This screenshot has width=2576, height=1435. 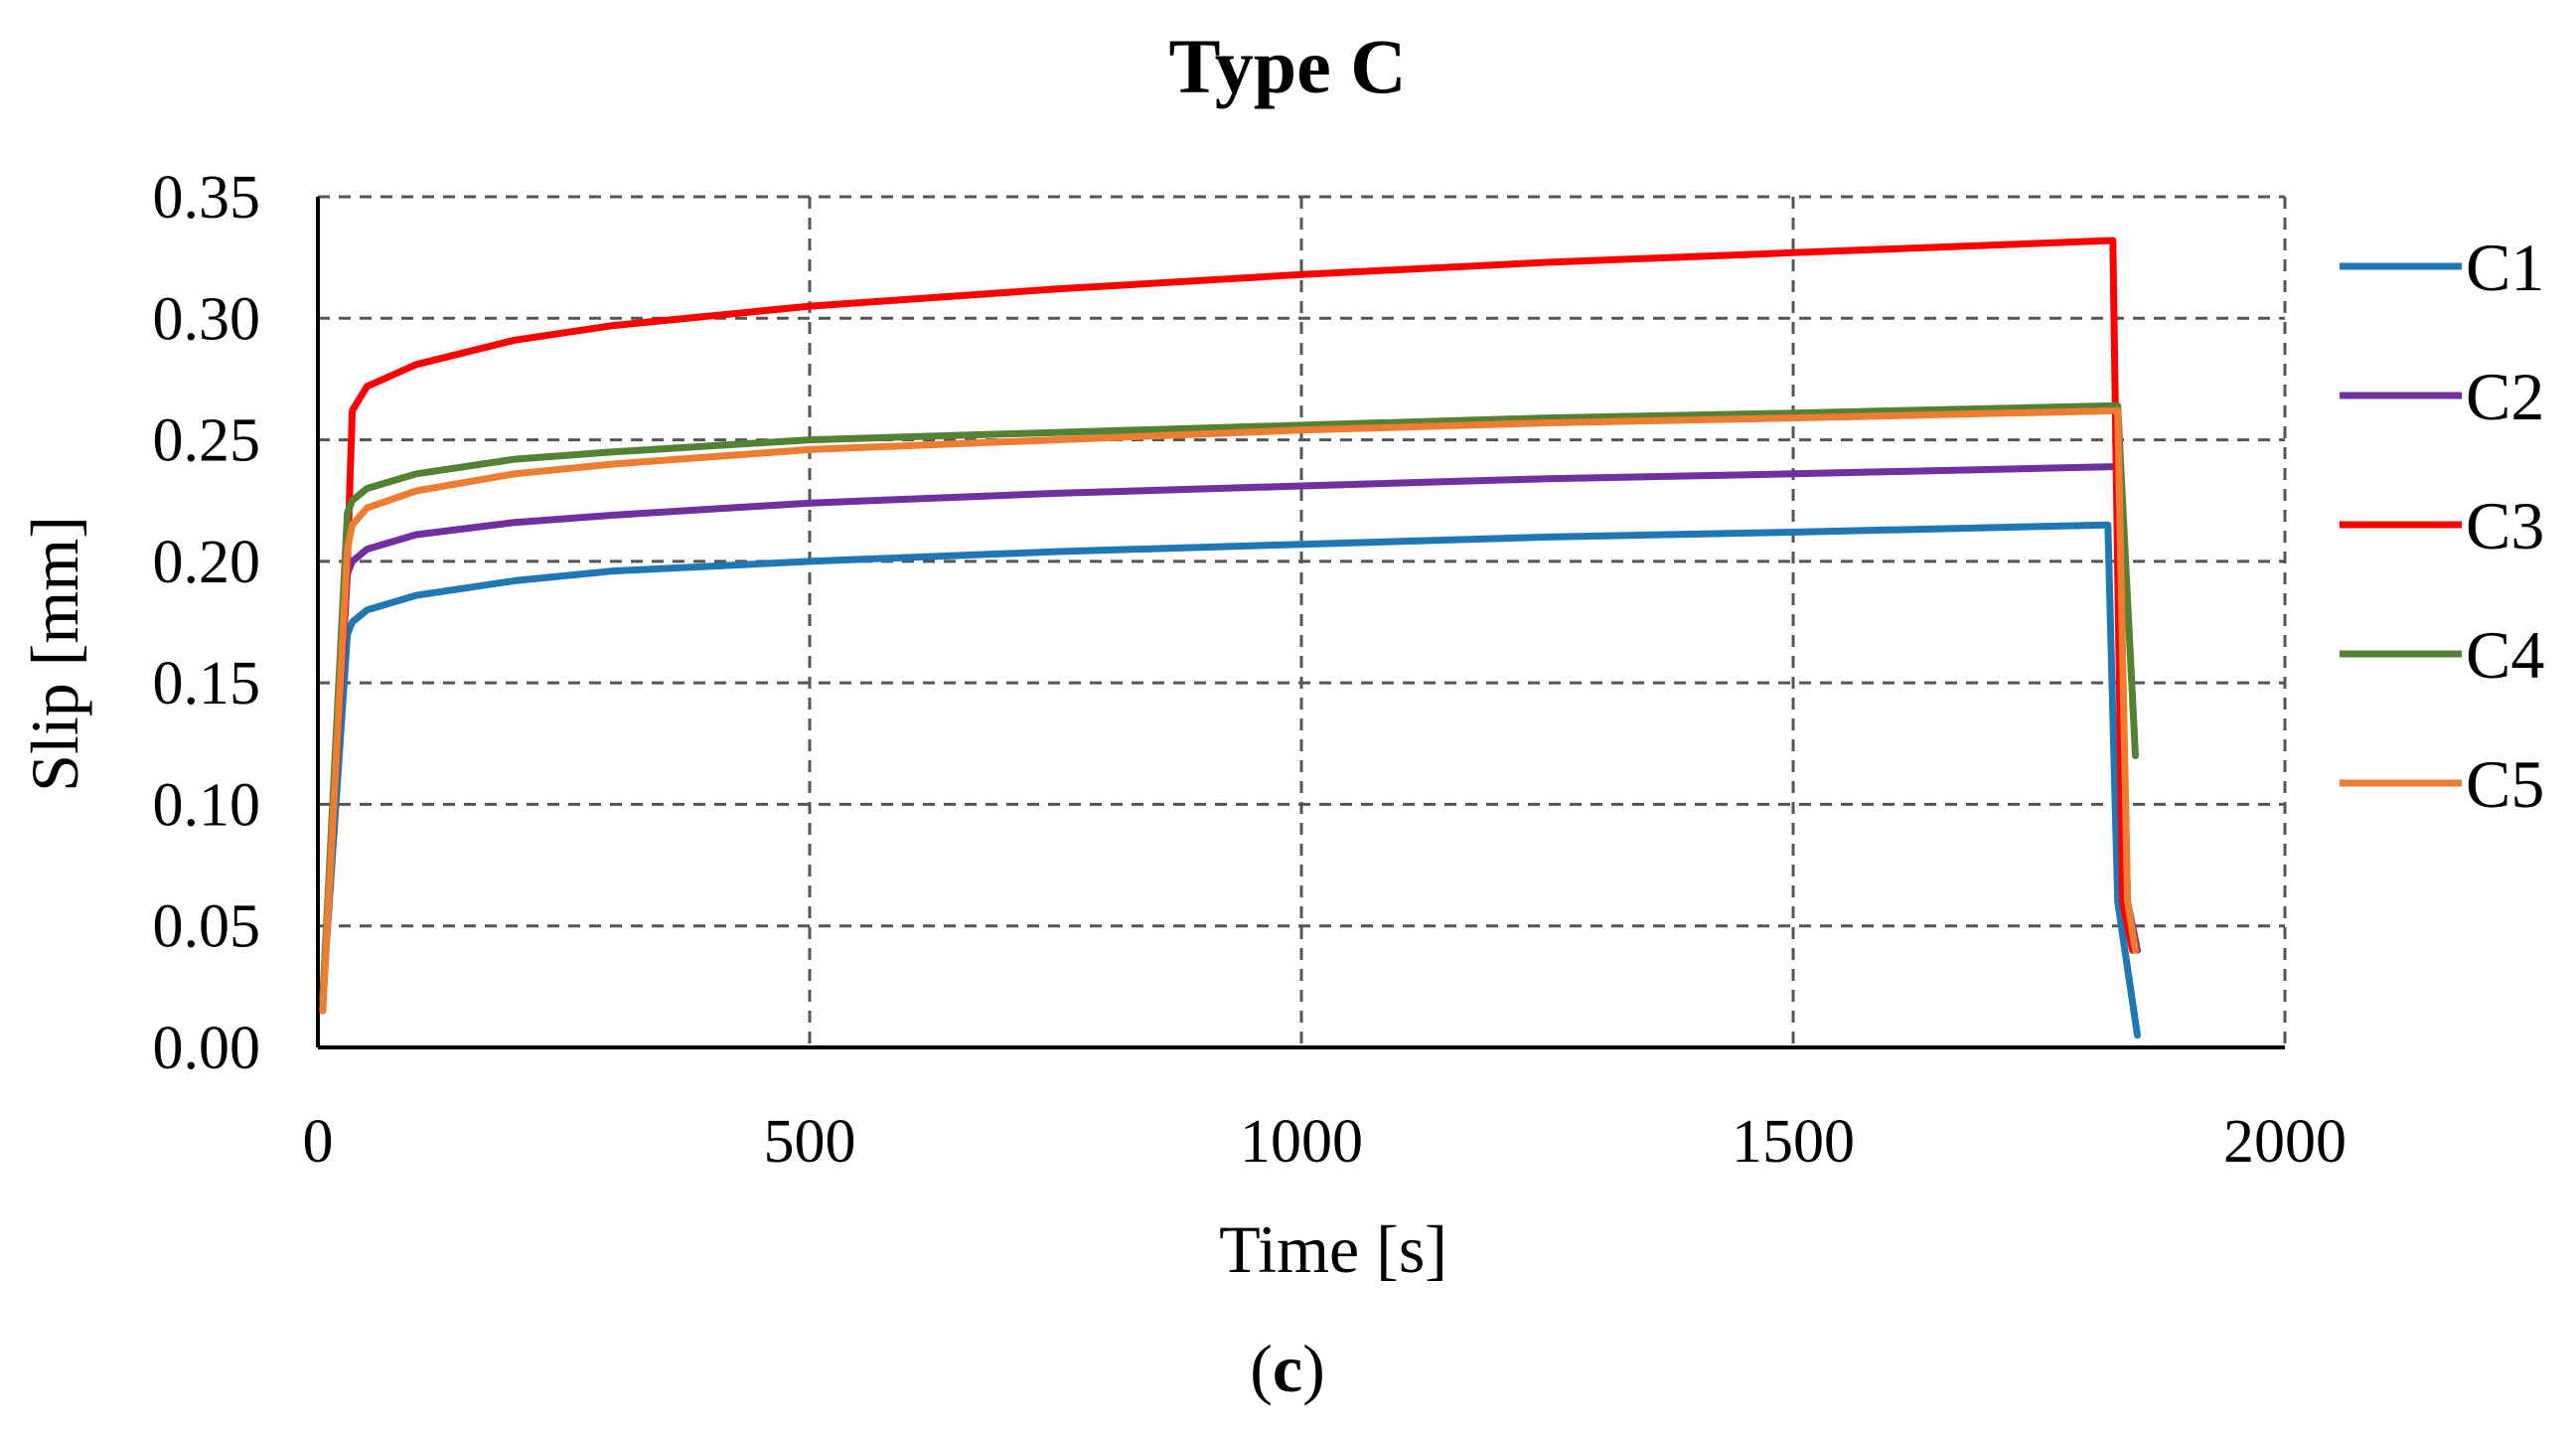 I want to click on y-tick-label: 0.15, so click(x=207, y=684).